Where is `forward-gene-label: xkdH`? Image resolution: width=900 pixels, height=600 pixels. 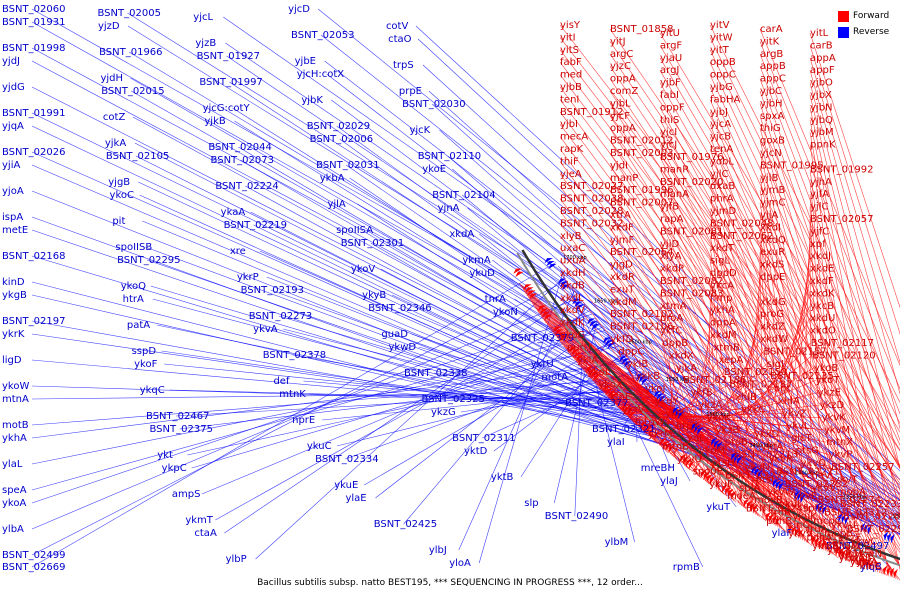
forward-gene-label: xkdH is located at coordinates (573, 273).